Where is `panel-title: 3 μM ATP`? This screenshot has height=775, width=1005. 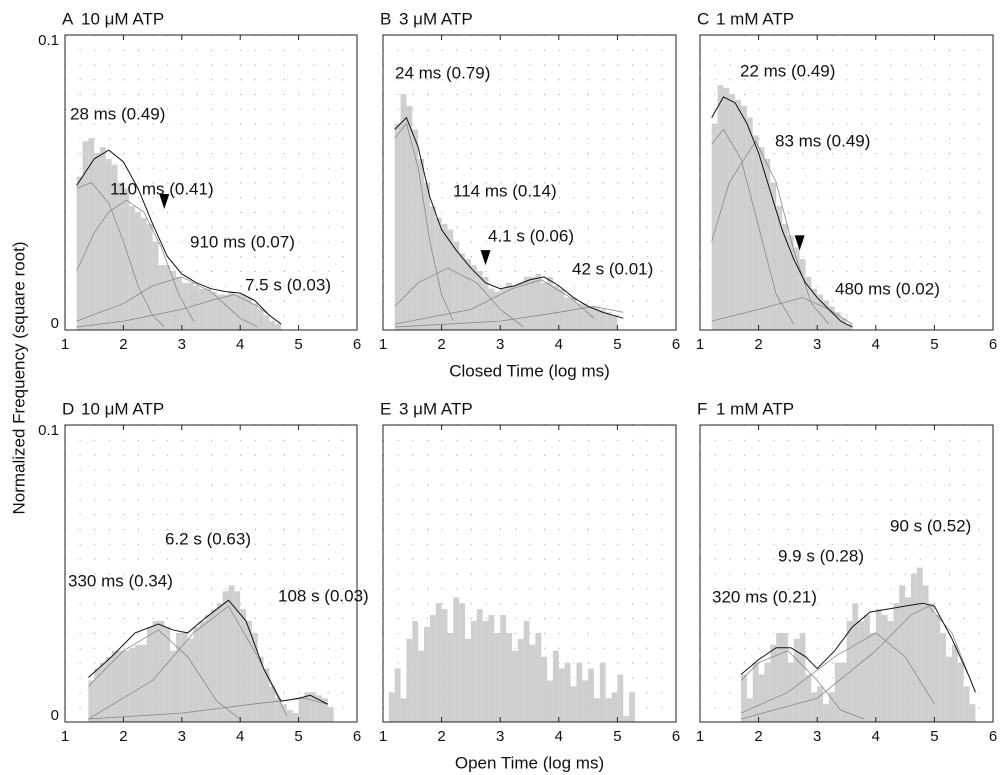 panel-title: 3 μM ATP is located at coordinates (436, 18).